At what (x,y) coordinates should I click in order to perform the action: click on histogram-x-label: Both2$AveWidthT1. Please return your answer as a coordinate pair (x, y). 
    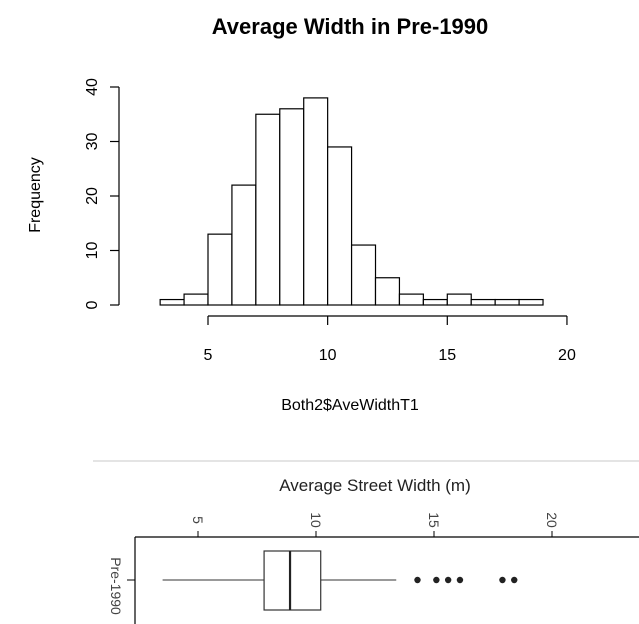
    Looking at the image, I should click on (350, 405).